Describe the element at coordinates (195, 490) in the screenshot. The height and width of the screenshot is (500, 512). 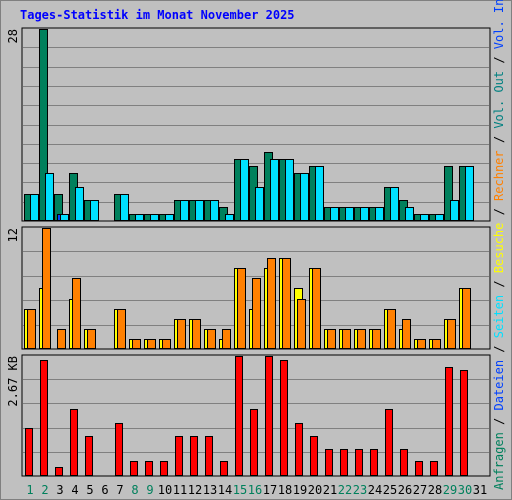
I see `x-axis-day-label: 12` at that location.